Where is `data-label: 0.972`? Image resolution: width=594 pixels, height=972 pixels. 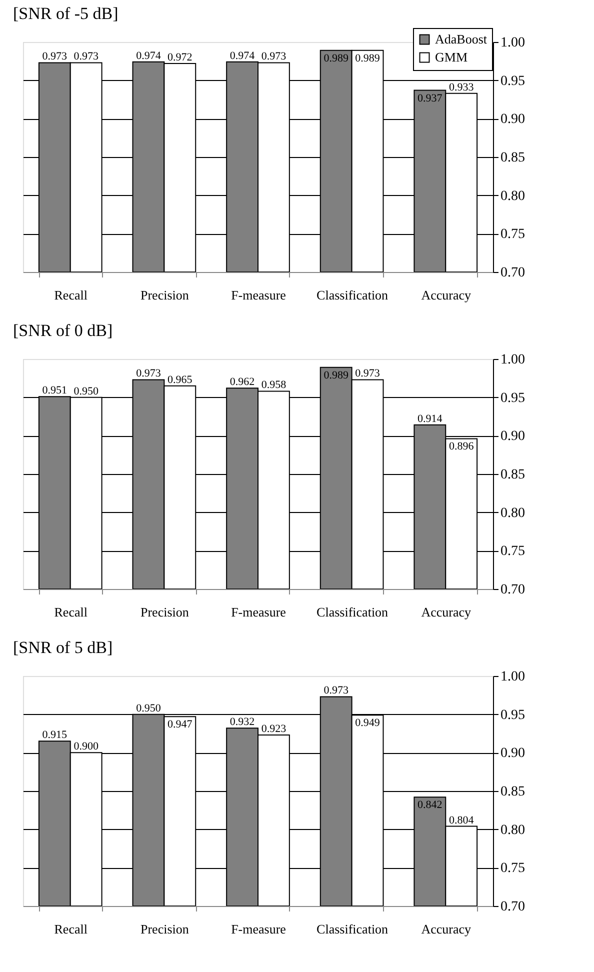 data-label: 0.972 is located at coordinates (180, 57).